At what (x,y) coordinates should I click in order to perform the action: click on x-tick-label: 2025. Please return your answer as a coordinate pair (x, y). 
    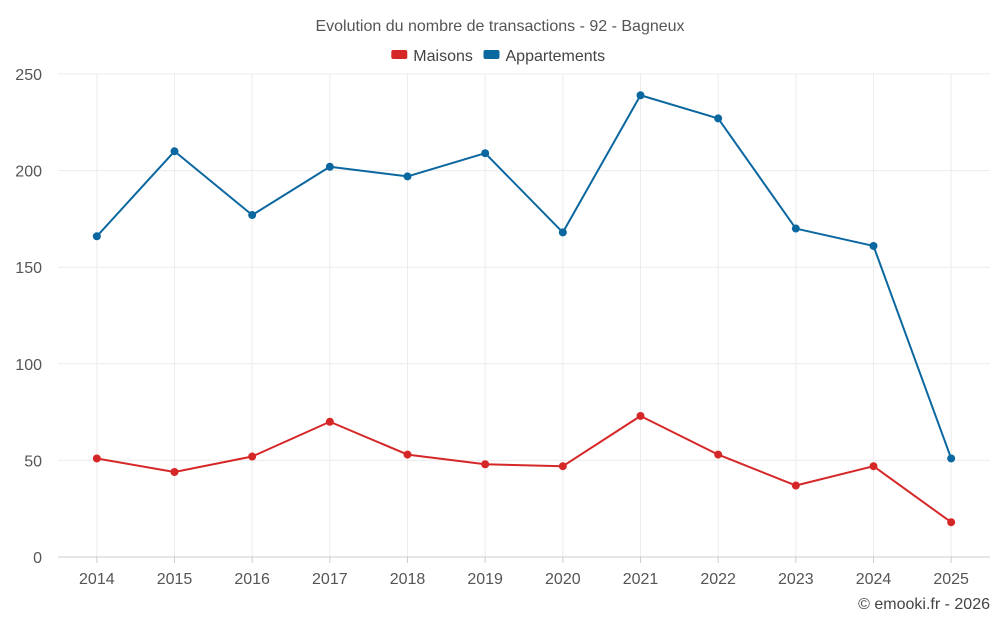
    Looking at the image, I should click on (951, 579).